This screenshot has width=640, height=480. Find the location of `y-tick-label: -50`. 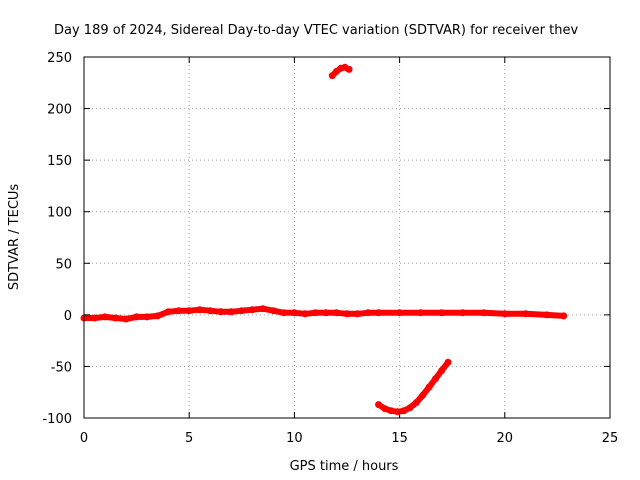

y-tick-label: -50 is located at coordinates (61, 367).